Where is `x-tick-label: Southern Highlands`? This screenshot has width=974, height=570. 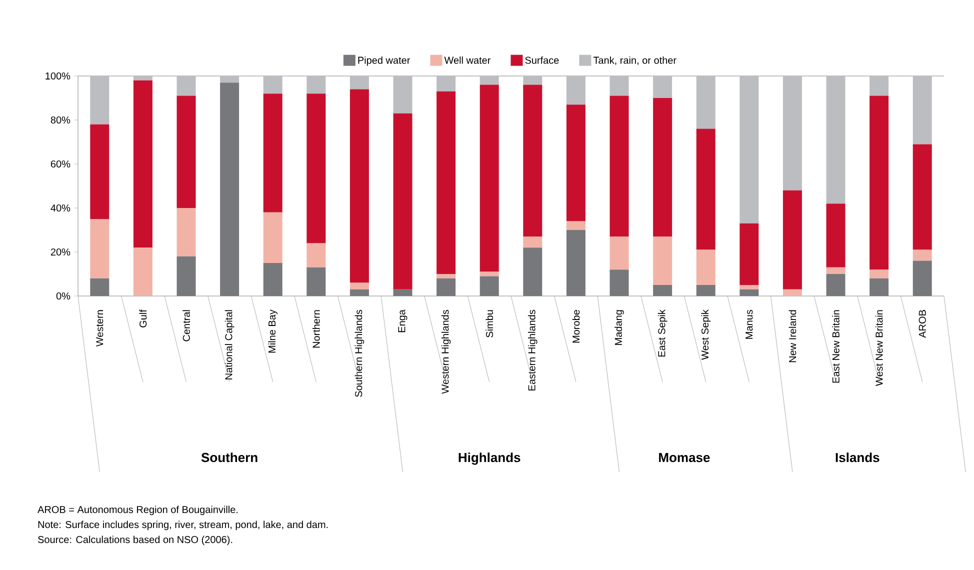 x-tick-label: Southern Highlands is located at coordinates (359, 353).